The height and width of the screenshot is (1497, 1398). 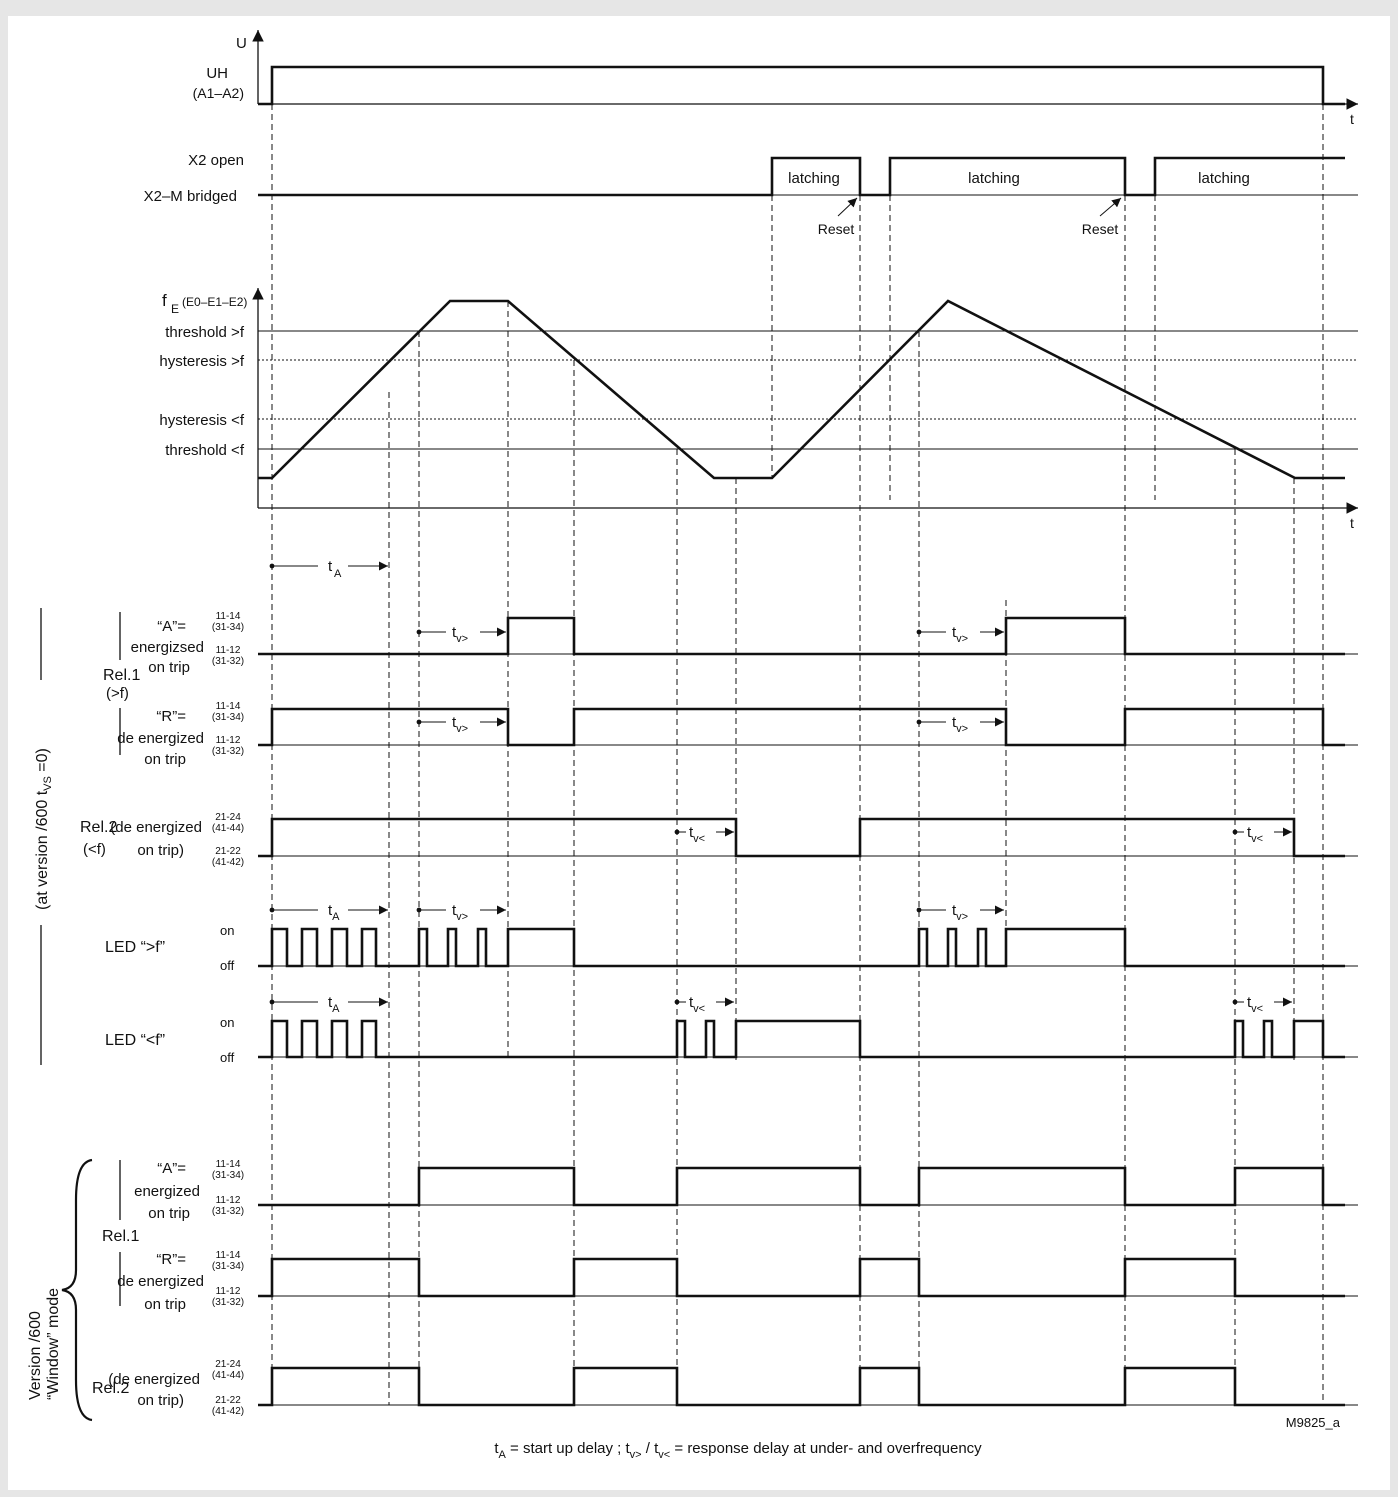 What do you see at coordinates (330, 566) in the screenshot?
I see `ta-label: t` at bounding box center [330, 566].